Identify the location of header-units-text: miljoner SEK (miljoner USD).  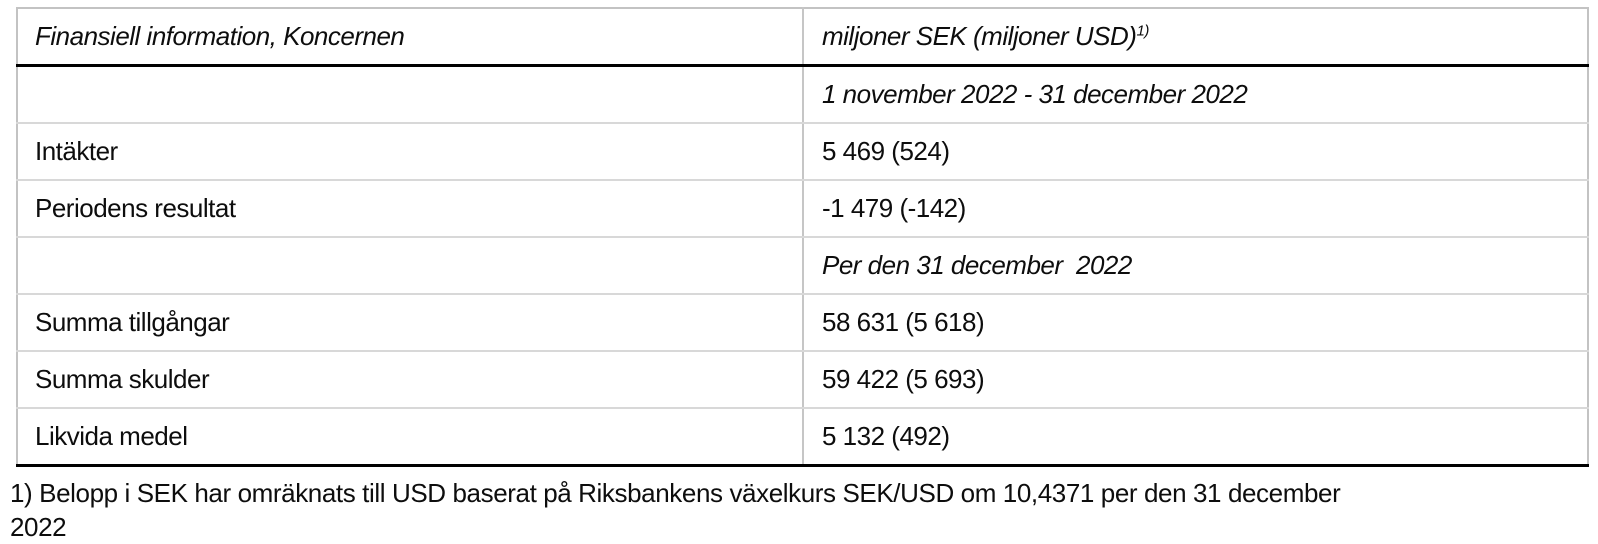
(979, 36).